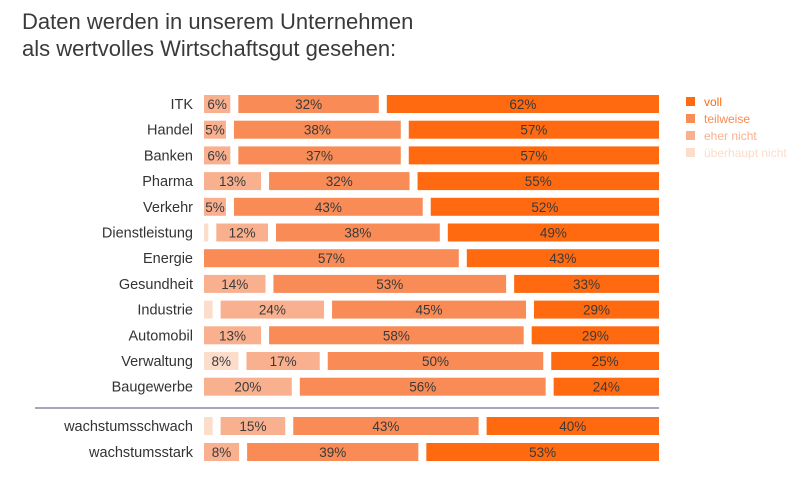 The height and width of the screenshot is (485, 800). I want to click on title-line-2: als wertvolles Wirtschaftsgut gesehen:, so click(209, 48).